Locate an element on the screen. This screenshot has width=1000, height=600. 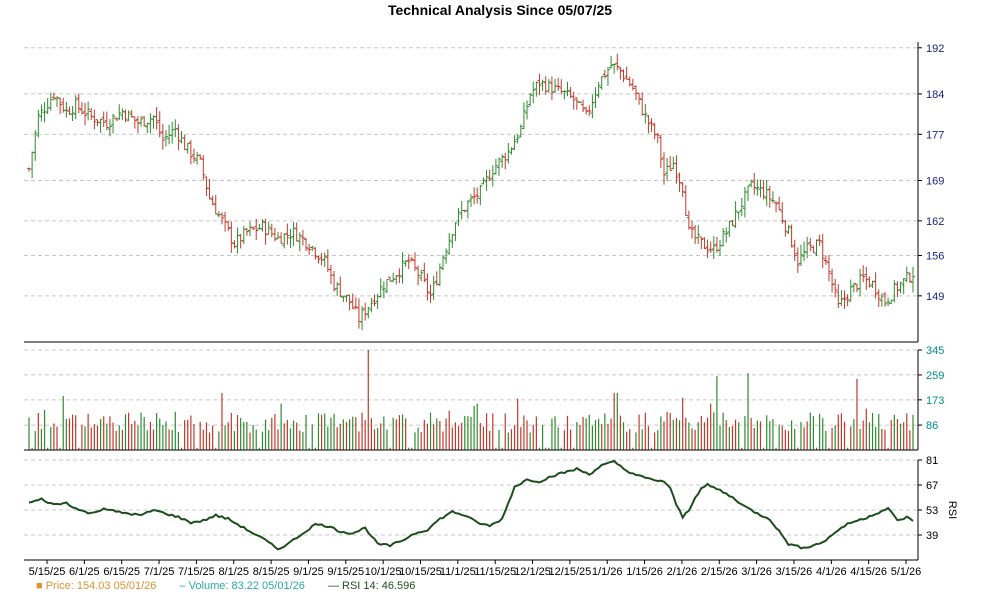
legend-volume: – Volume: 83.22 05/01/26 is located at coordinates (242, 586).